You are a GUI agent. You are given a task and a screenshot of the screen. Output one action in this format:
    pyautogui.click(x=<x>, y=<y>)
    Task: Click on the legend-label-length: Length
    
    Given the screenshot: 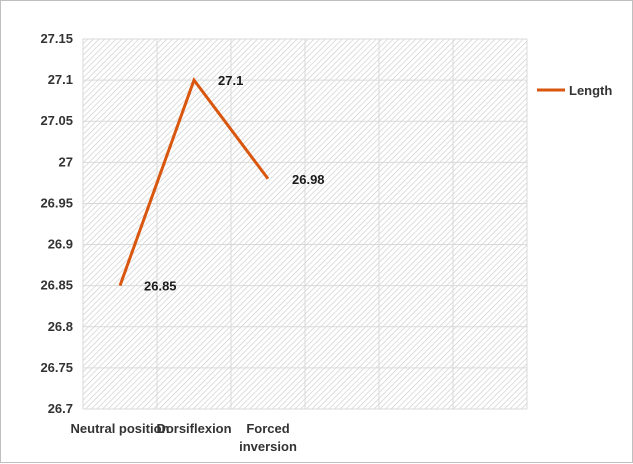 What is the action you would take?
    pyautogui.click(x=590, y=90)
    